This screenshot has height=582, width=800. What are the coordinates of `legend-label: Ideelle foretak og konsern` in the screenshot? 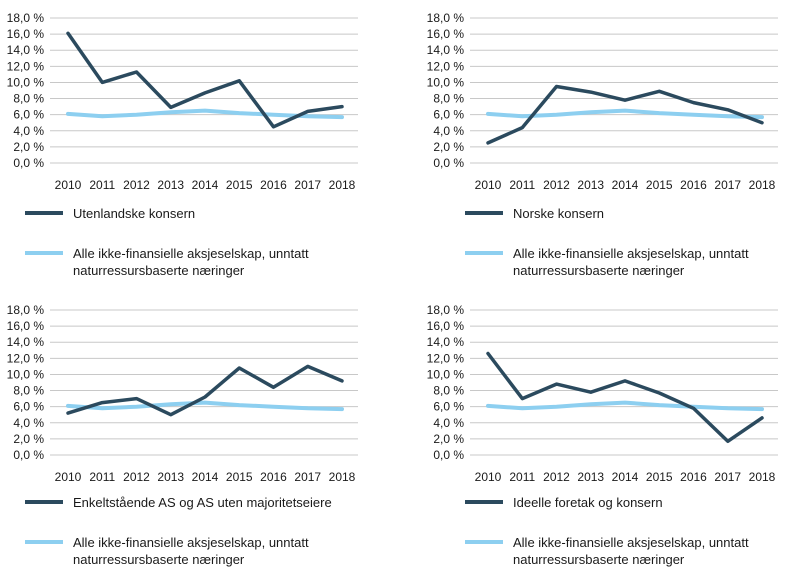 It's located at (588, 502).